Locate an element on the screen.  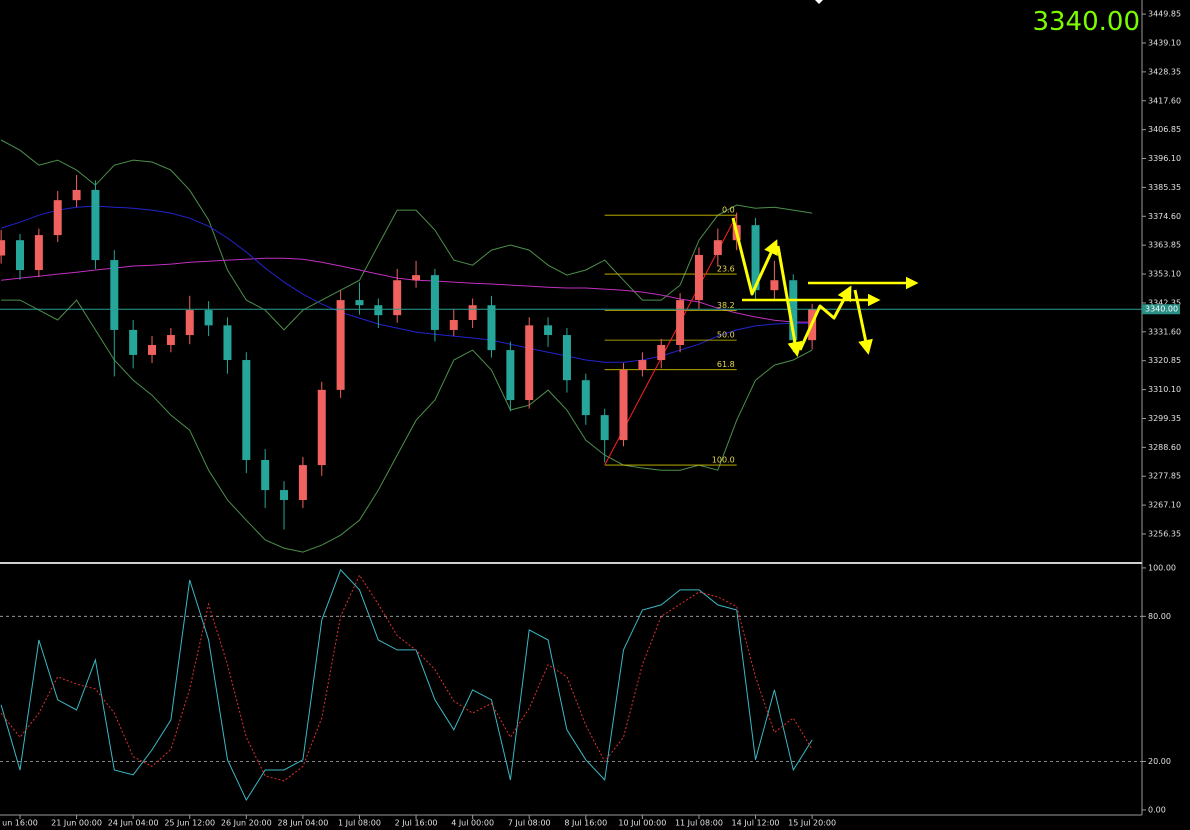
y-tick-label: 3396.10 is located at coordinates (1164, 158).